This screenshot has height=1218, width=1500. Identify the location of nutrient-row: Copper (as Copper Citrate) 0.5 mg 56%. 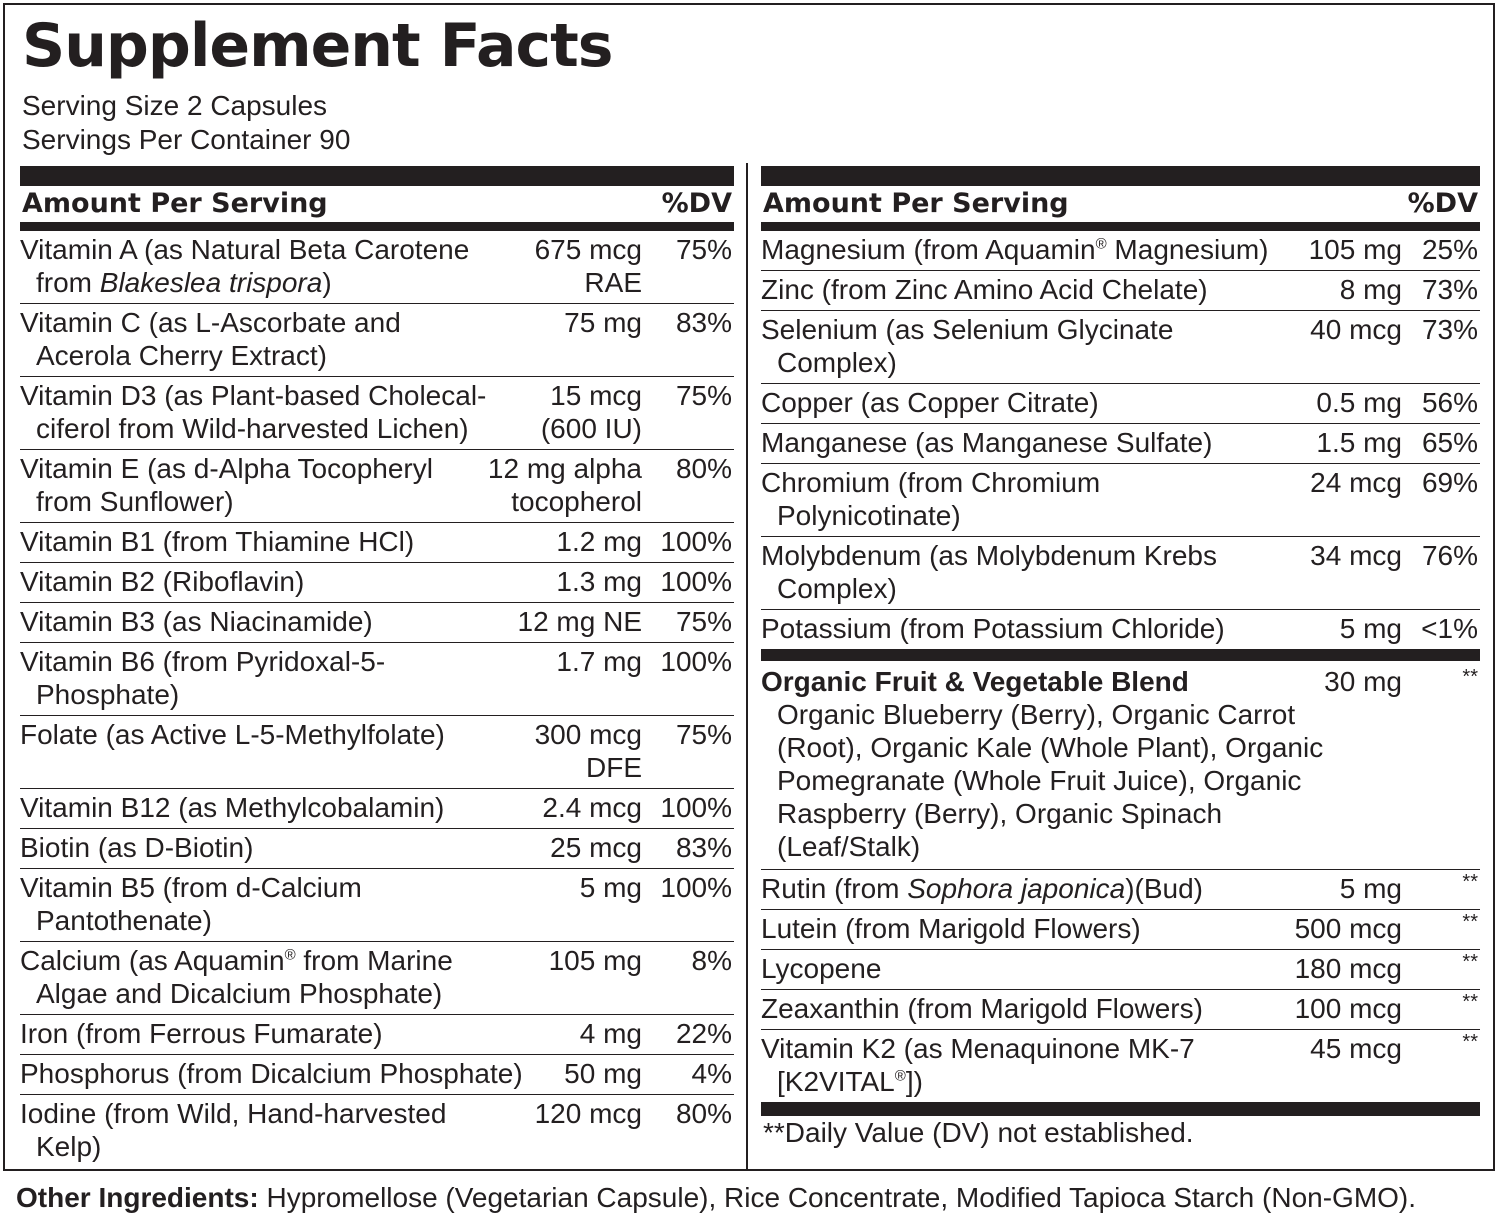
(1120, 404).